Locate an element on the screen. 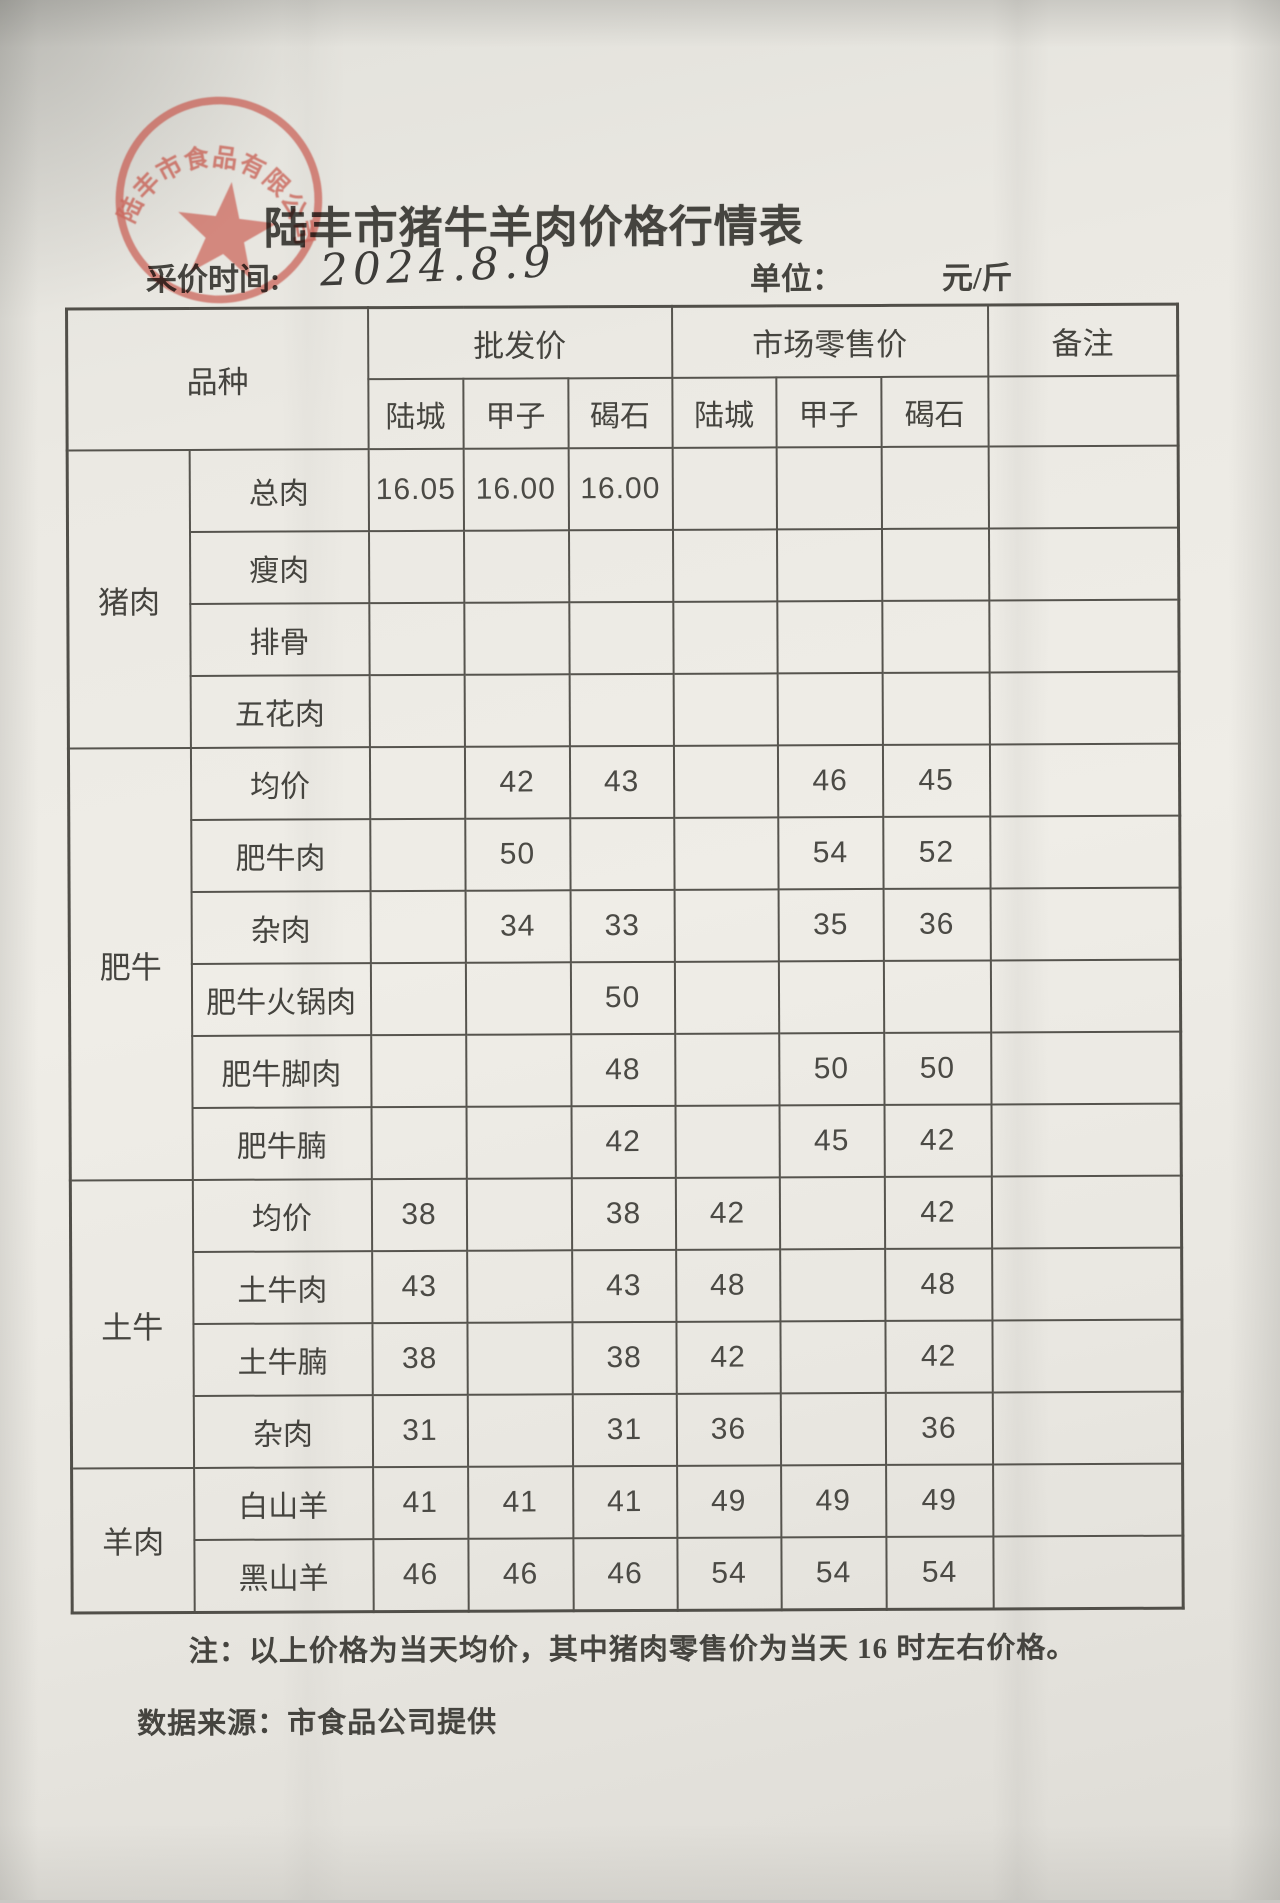 The image size is (1280, 1903). table-row: 肥牛腩 42 45 42 is located at coordinates (626, 1142).